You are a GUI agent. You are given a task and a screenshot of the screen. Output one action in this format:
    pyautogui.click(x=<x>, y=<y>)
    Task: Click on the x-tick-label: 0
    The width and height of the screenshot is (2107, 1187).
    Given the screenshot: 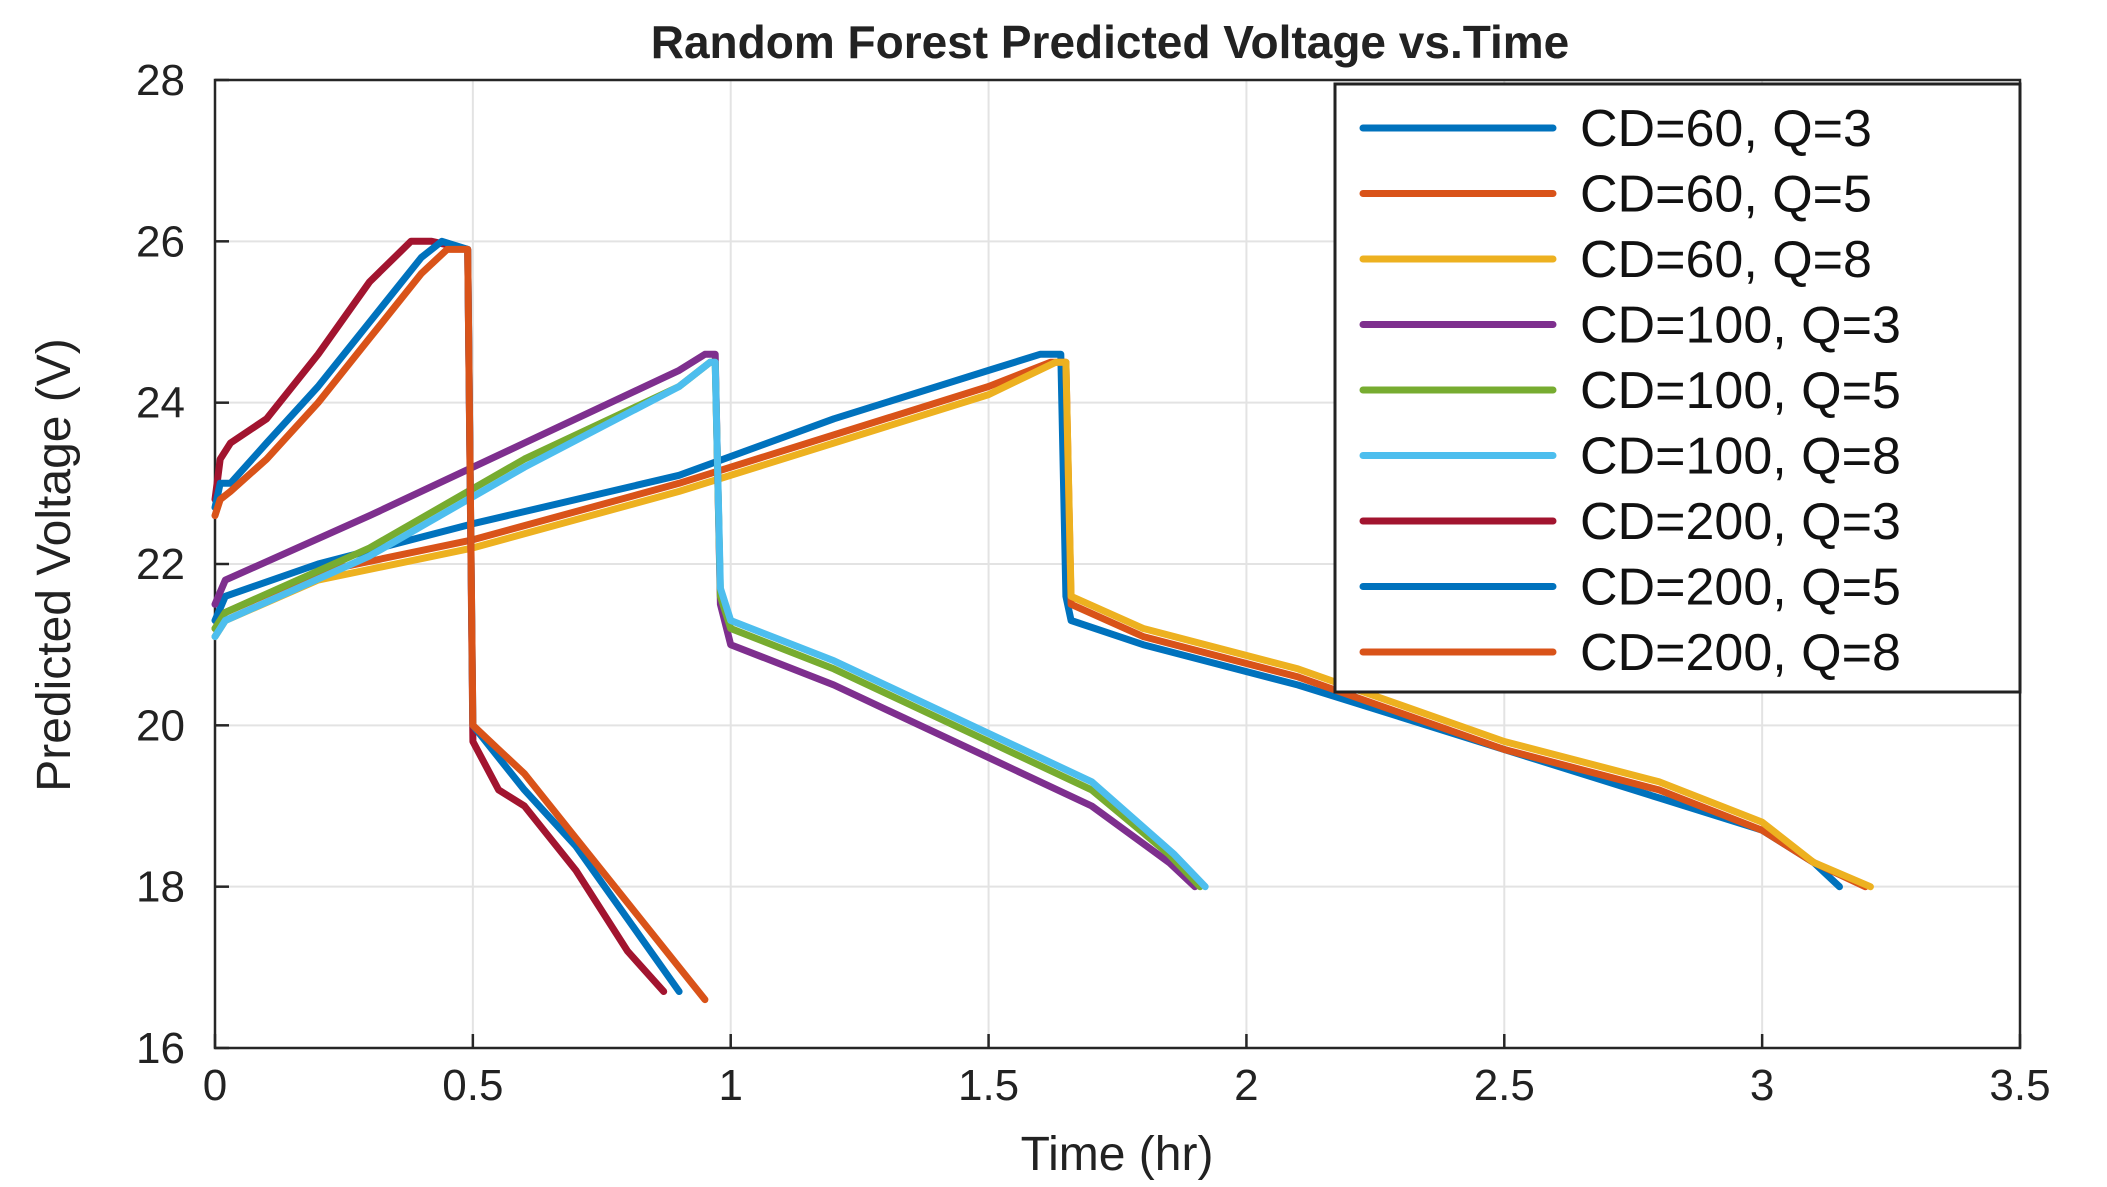 What is the action you would take?
    pyautogui.click(x=215, y=1085)
    